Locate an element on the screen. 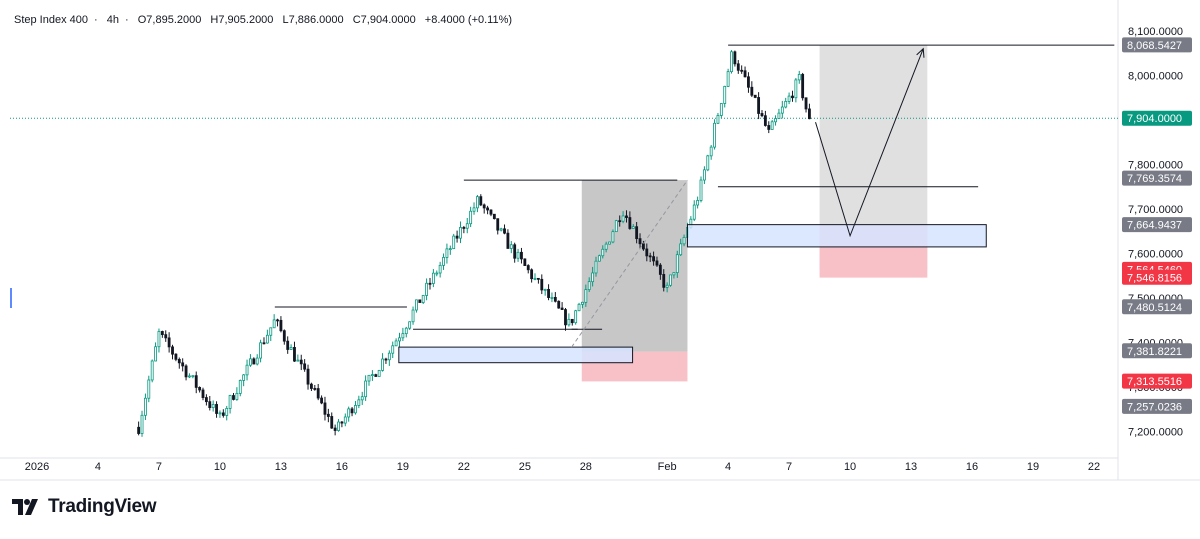 This screenshot has width=1200, height=539. price-badge: 7,480.5124 is located at coordinates (1157, 307).